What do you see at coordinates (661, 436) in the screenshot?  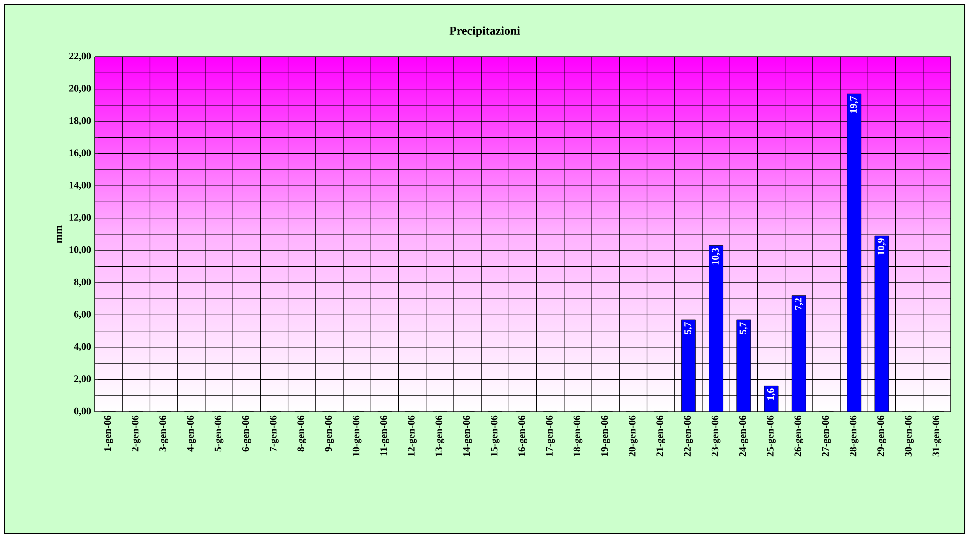 I see `x-tick-label: 21-gen-06` at bounding box center [661, 436].